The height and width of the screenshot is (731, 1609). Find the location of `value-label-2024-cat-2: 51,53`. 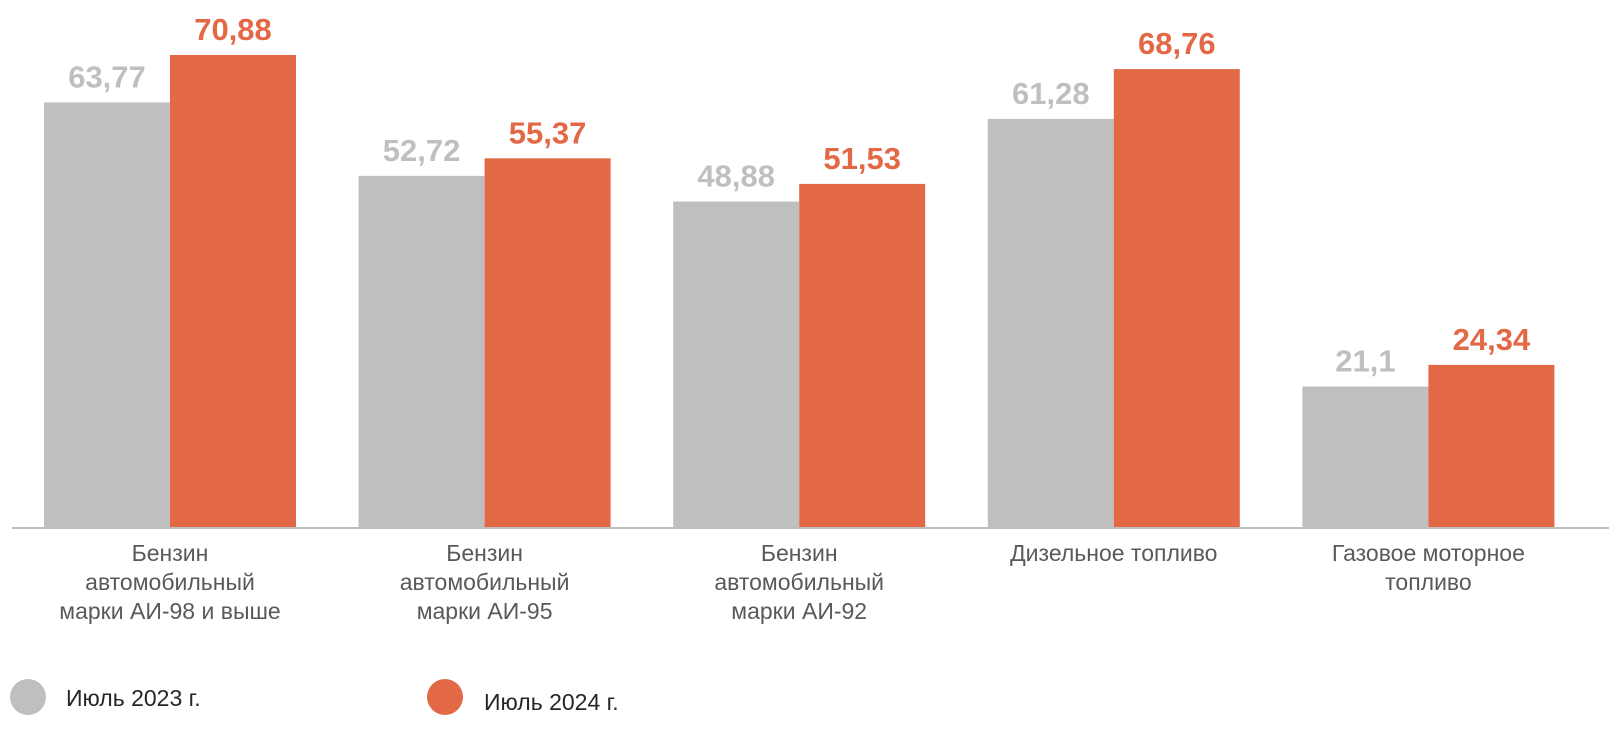

value-label-2024-cat-2: 51,53 is located at coordinates (862, 158).